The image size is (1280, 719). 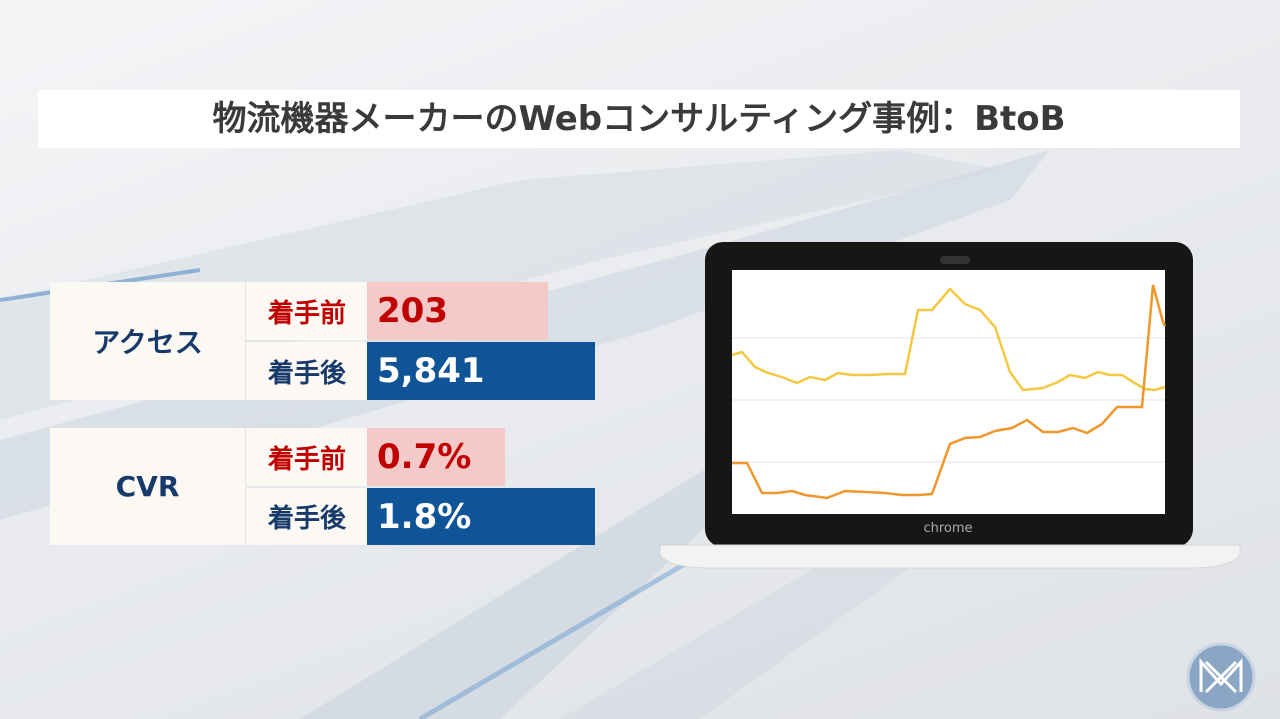 What do you see at coordinates (948, 400) in the screenshot?
I see `screen-gridlines` at bounding box center [948, 400].